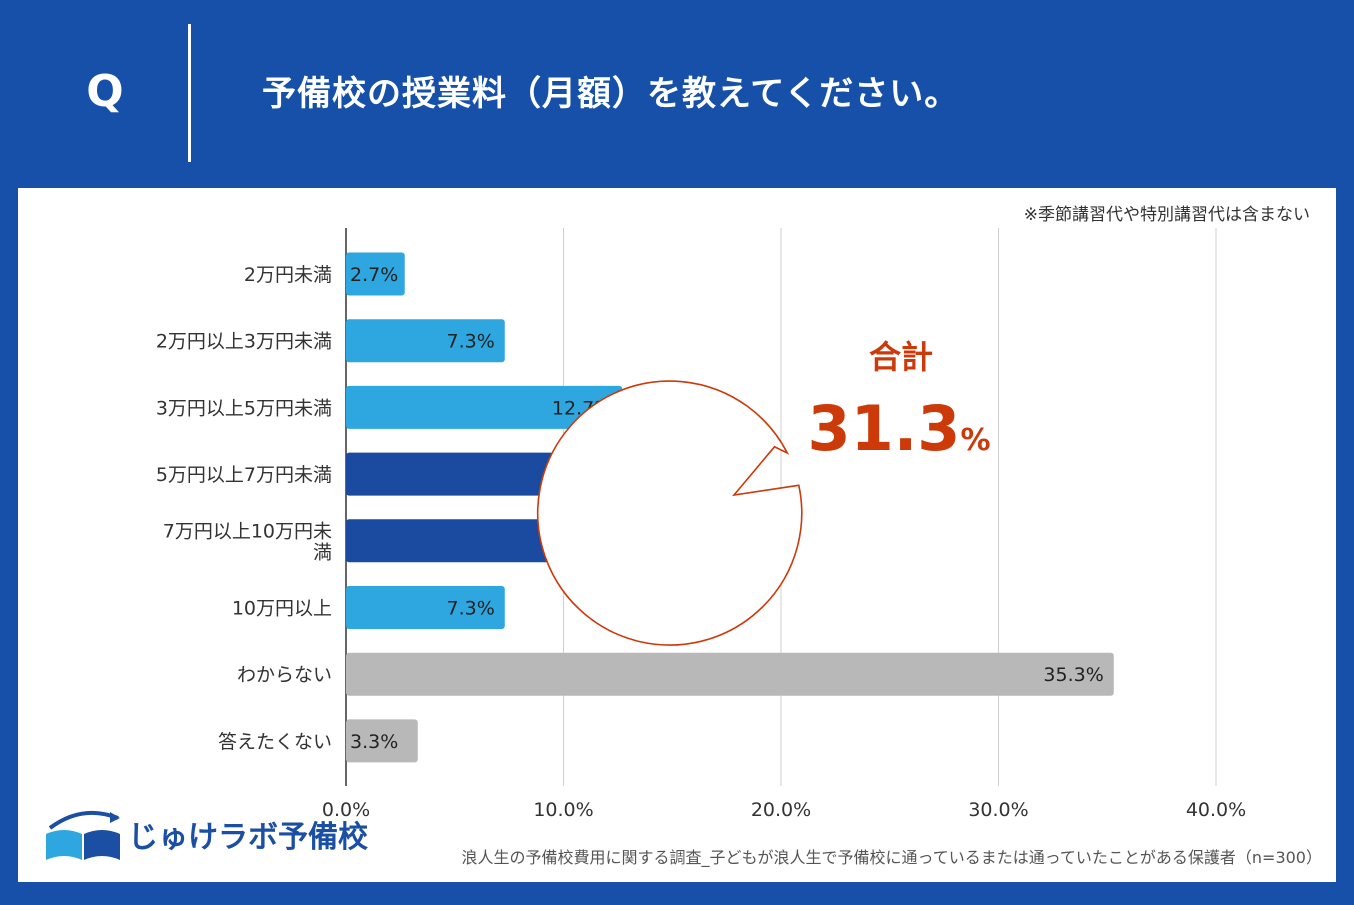 The image size is (1354, 905). Describe the element at coordinates (284, 675) in the screenshot. I see `category-label: わからない` at that location.